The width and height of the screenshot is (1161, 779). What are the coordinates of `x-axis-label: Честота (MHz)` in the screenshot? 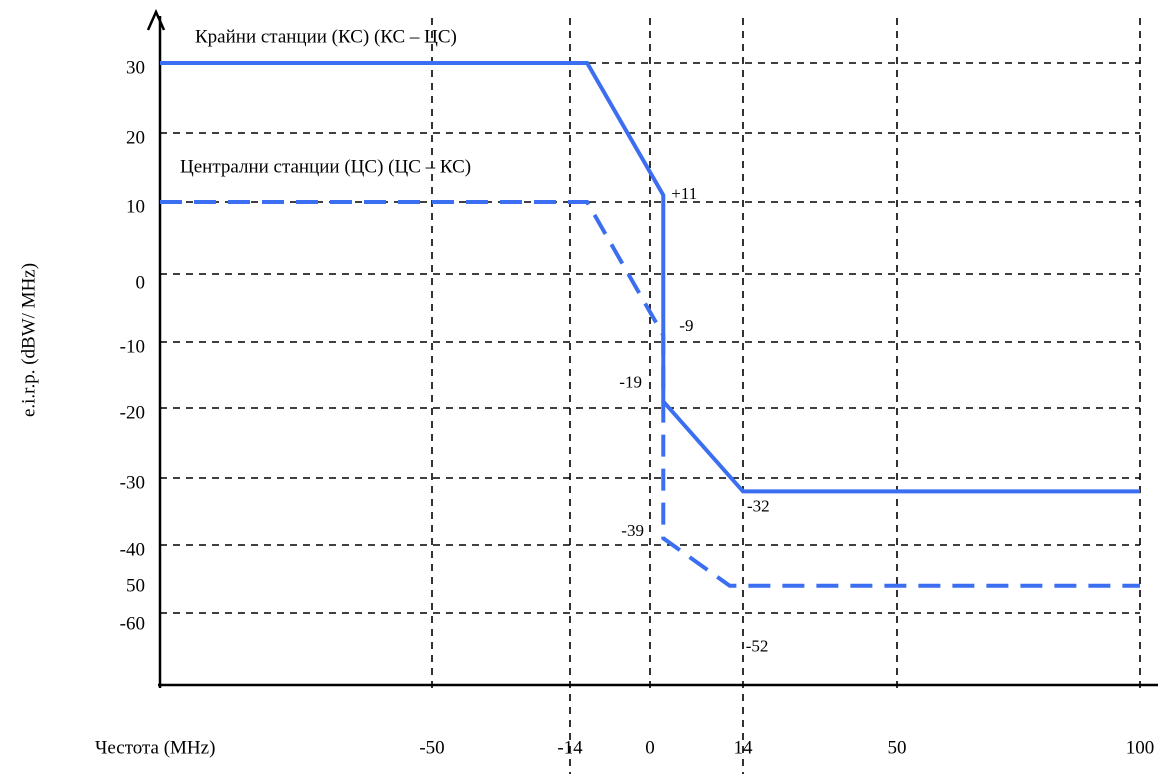 It's located at (155, 747).